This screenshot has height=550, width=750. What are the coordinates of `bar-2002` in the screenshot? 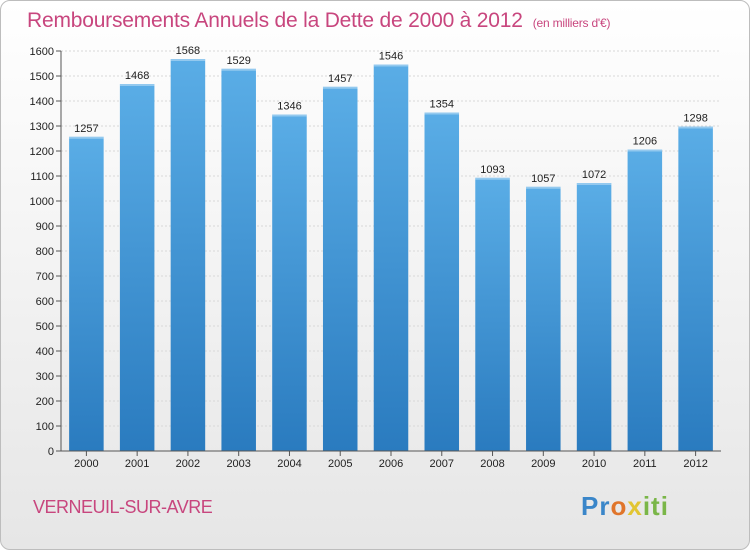 It's located at (188, 255).